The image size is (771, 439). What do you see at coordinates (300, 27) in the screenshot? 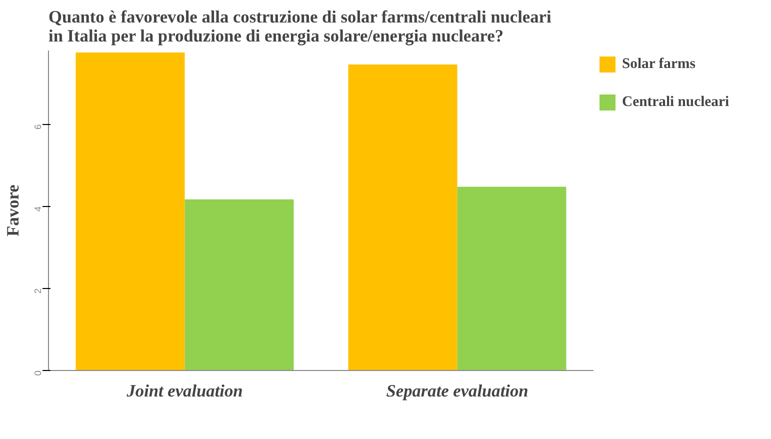
I see `chart-title: Quanto è favorevole alla costruzione di solar farms/centrali nucleari in Italia per la produzione di energia solare/energia nucleare?` at bounding box center [300, 27].